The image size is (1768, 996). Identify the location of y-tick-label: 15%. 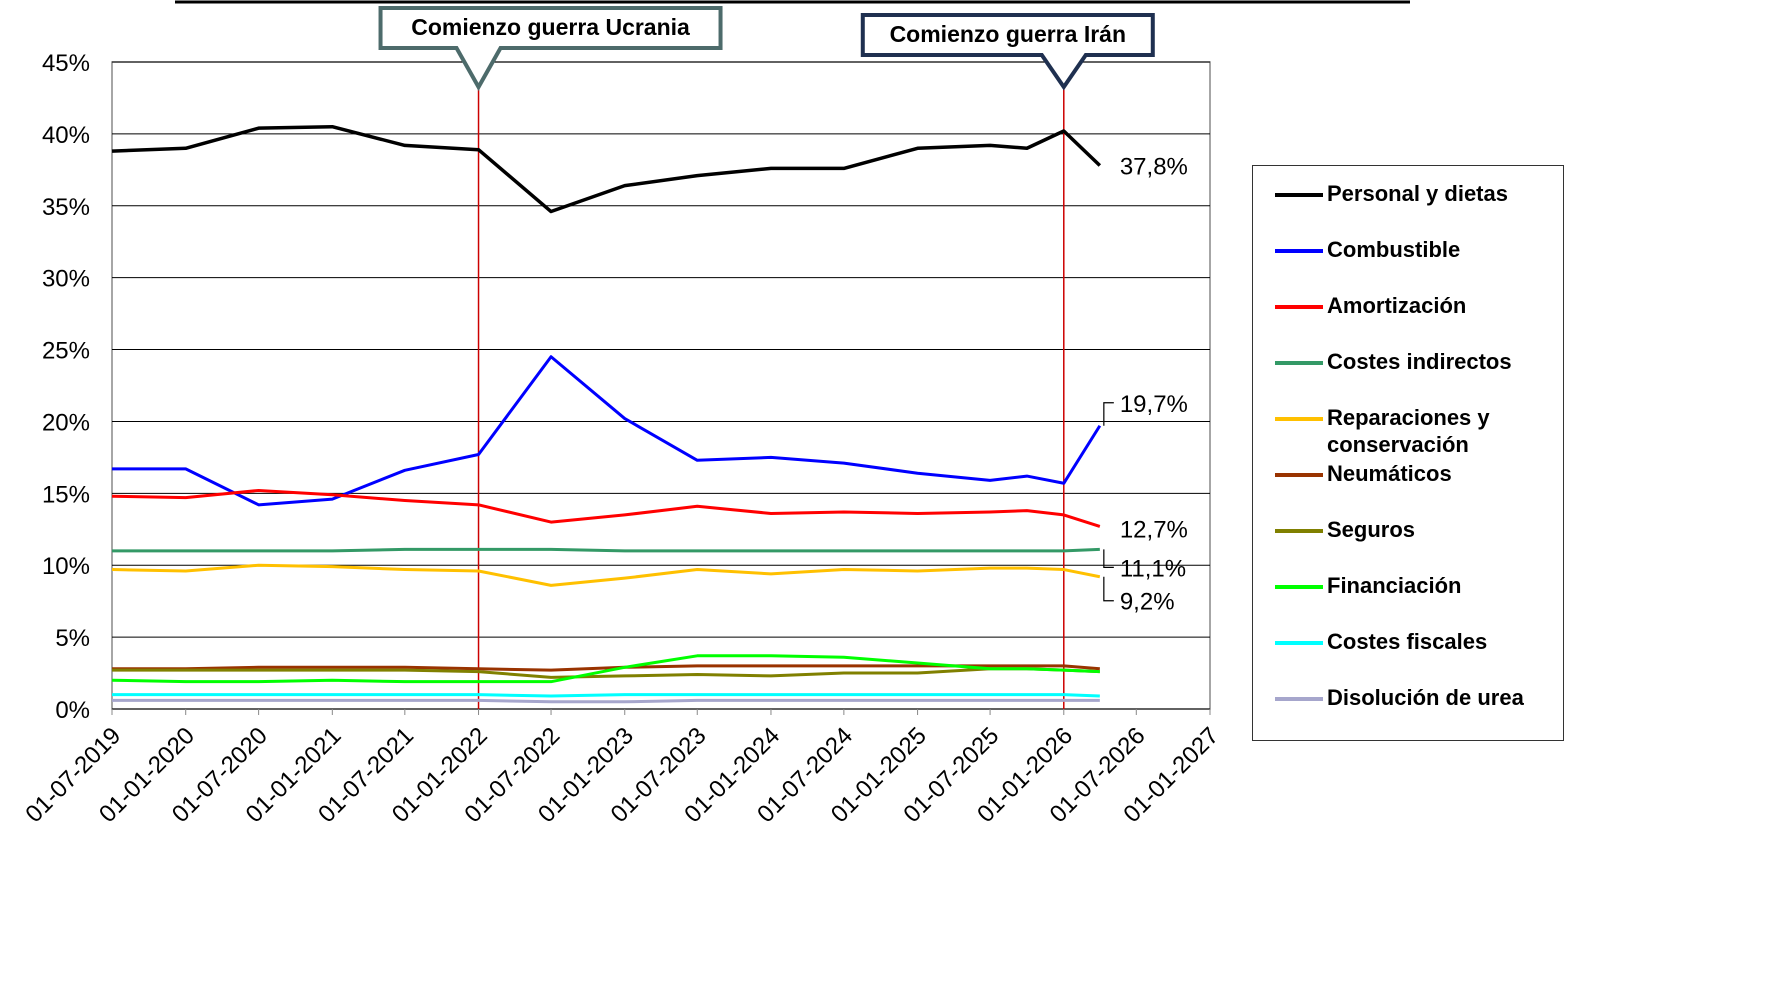
(66, 494).